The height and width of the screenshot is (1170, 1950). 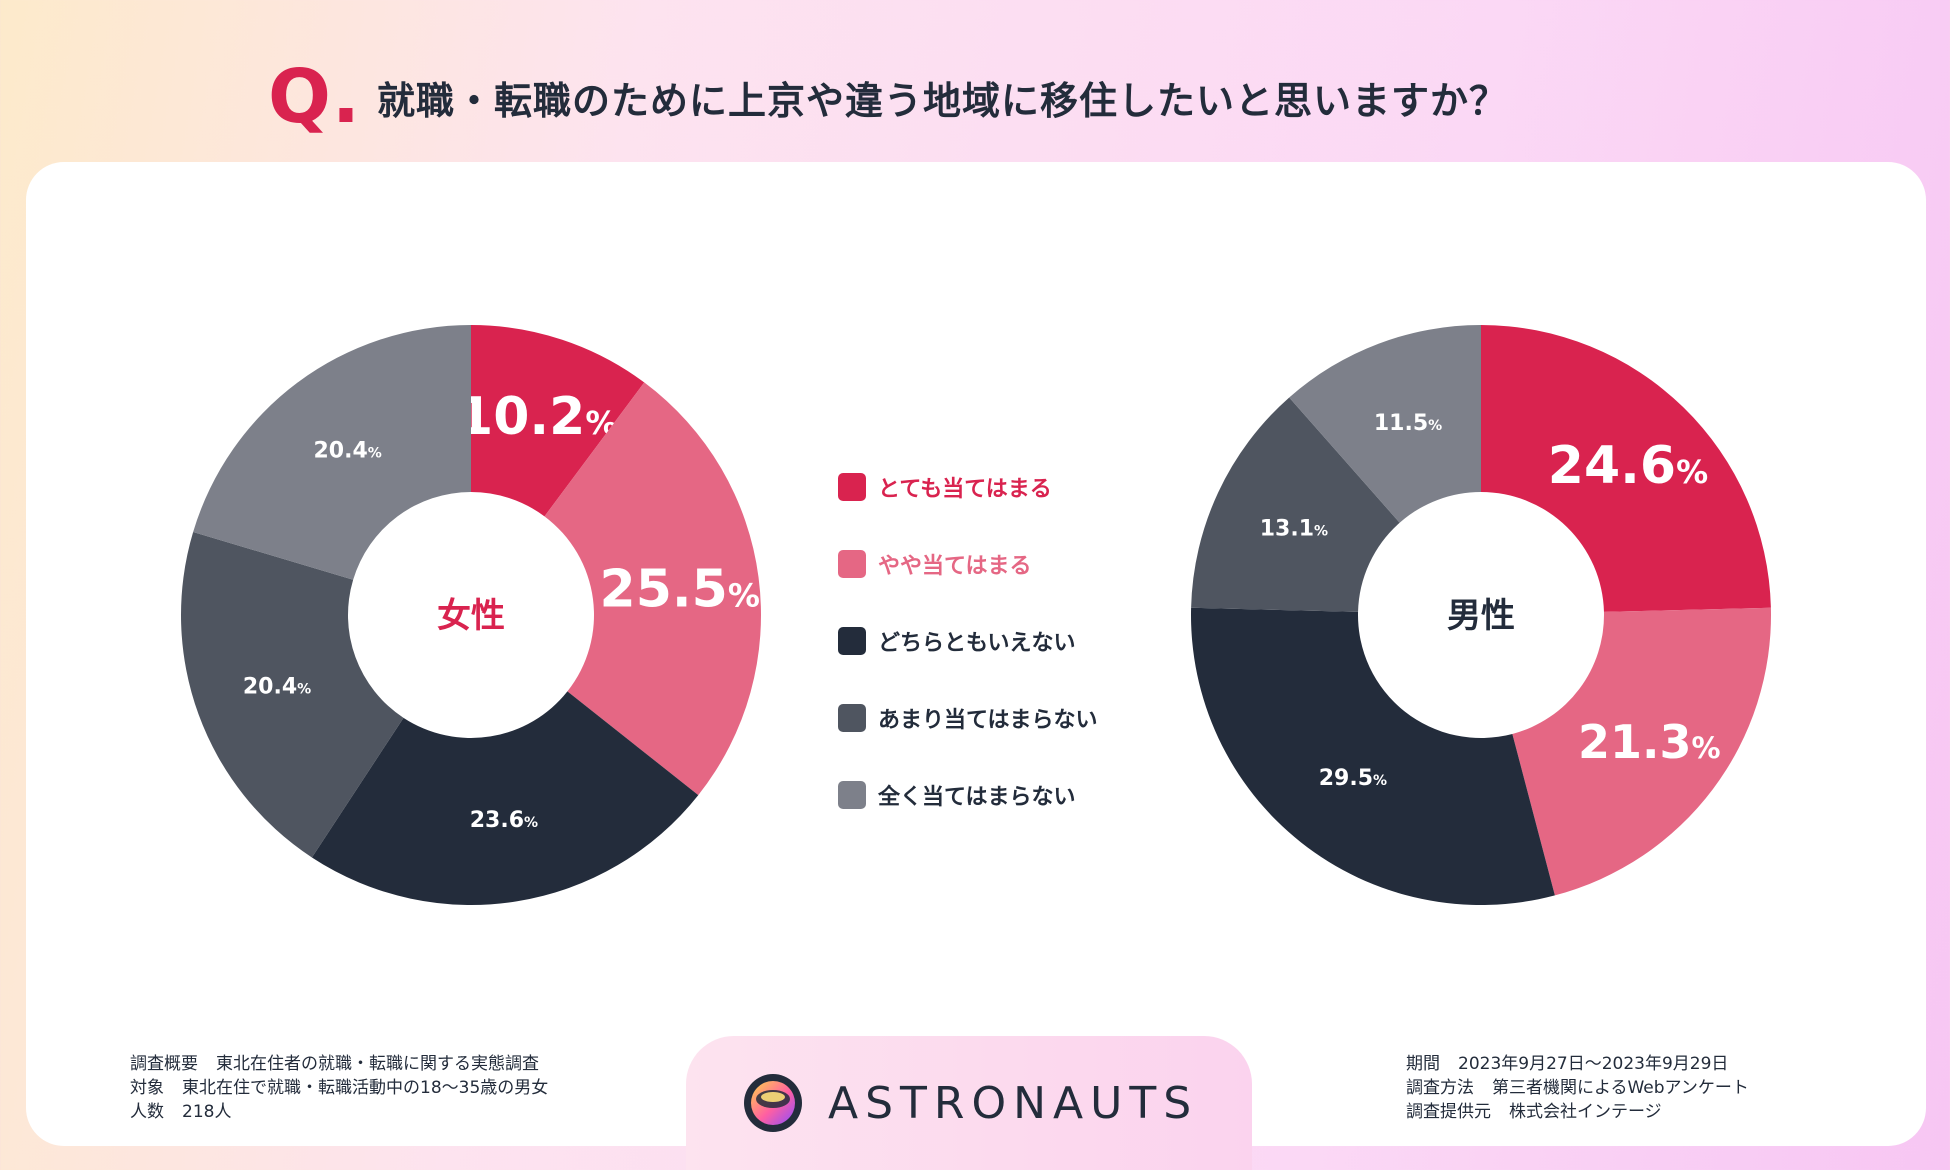 I want to click on info-row: 人数 218人, so click(x=339, y=1112).